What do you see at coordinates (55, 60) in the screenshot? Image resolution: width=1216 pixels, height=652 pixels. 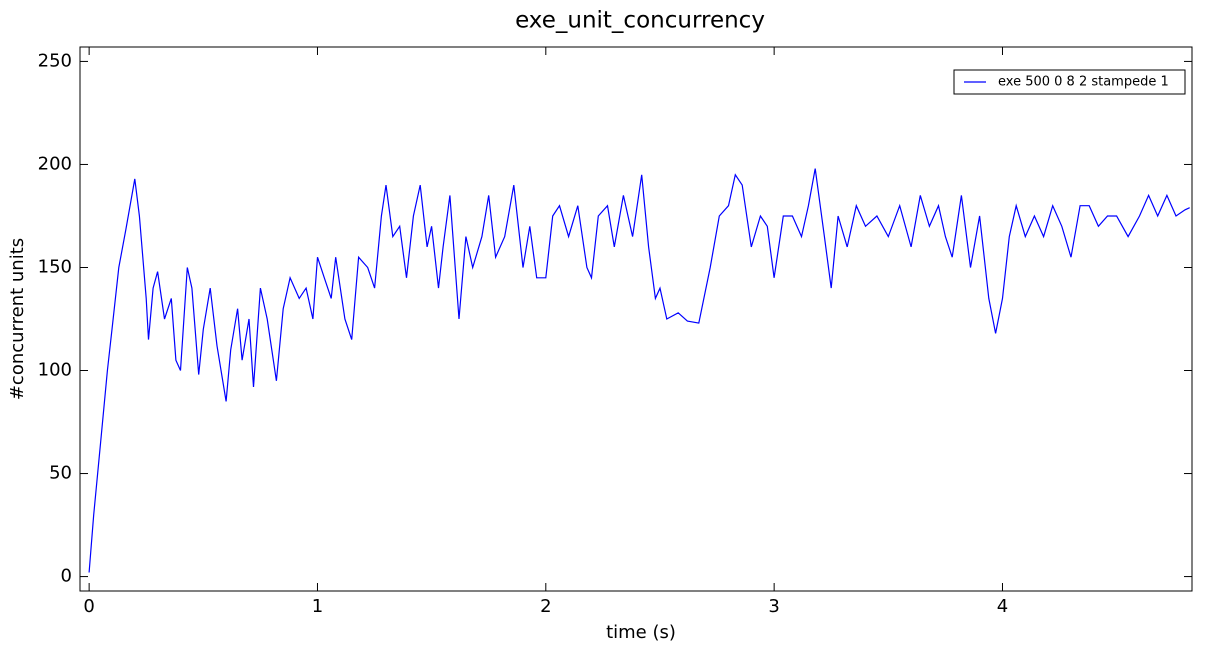 I see `y-tick-label: 250` at bounding box center [55, 60].